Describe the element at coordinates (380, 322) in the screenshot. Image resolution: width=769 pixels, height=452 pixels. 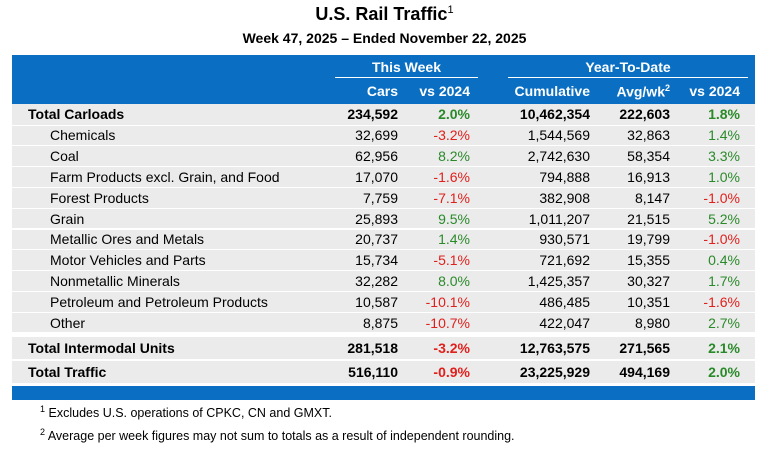
I see `table-cell: 8,875` at that location.